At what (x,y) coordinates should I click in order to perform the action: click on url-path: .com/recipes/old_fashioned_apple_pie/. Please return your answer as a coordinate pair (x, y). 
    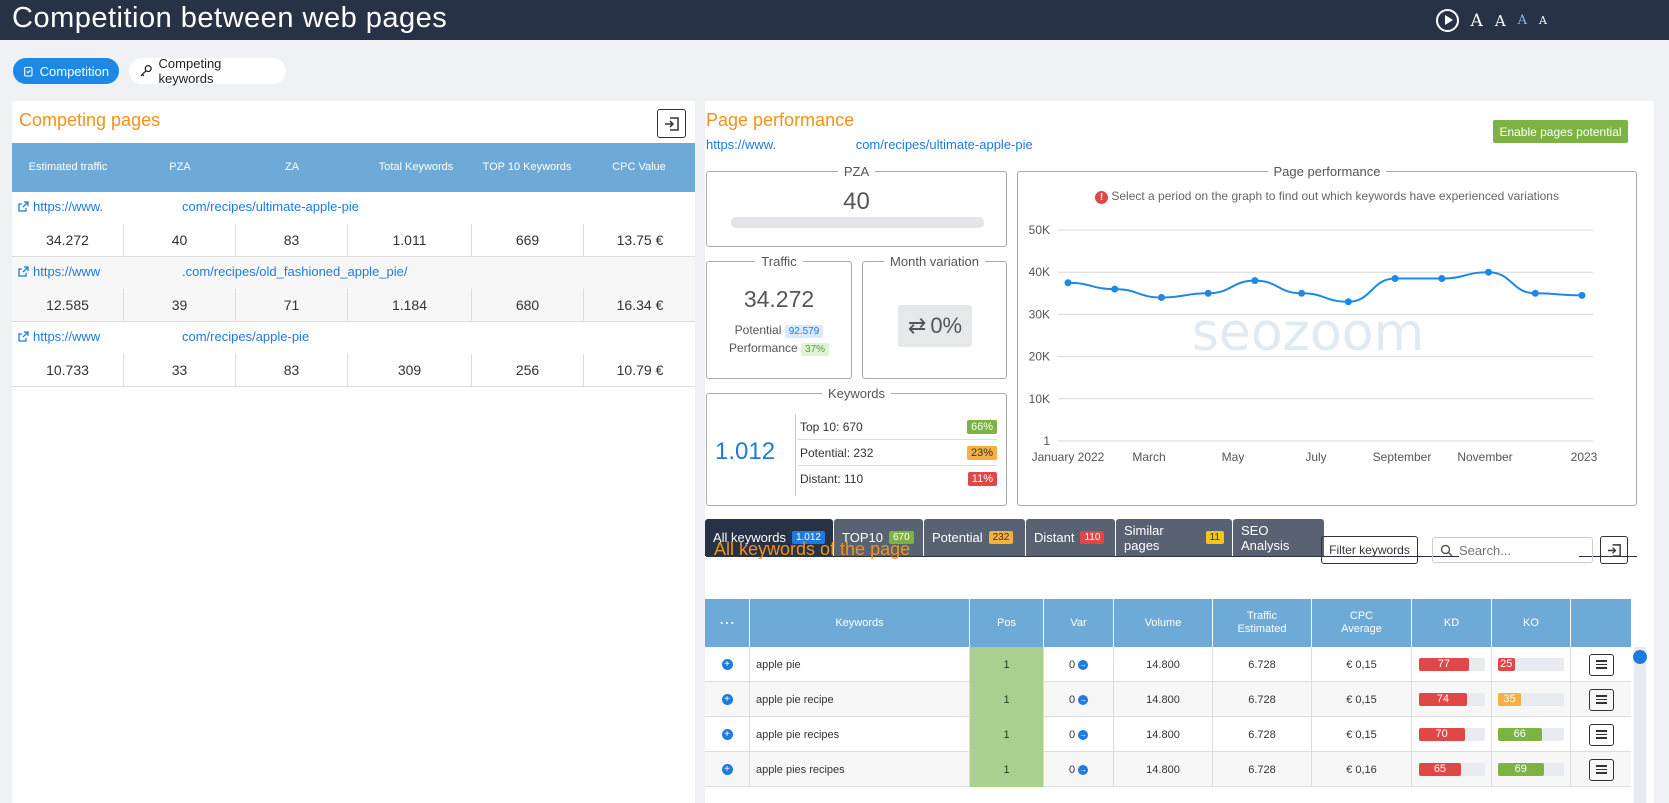
    Looking at the image, I should click on (295, 271).